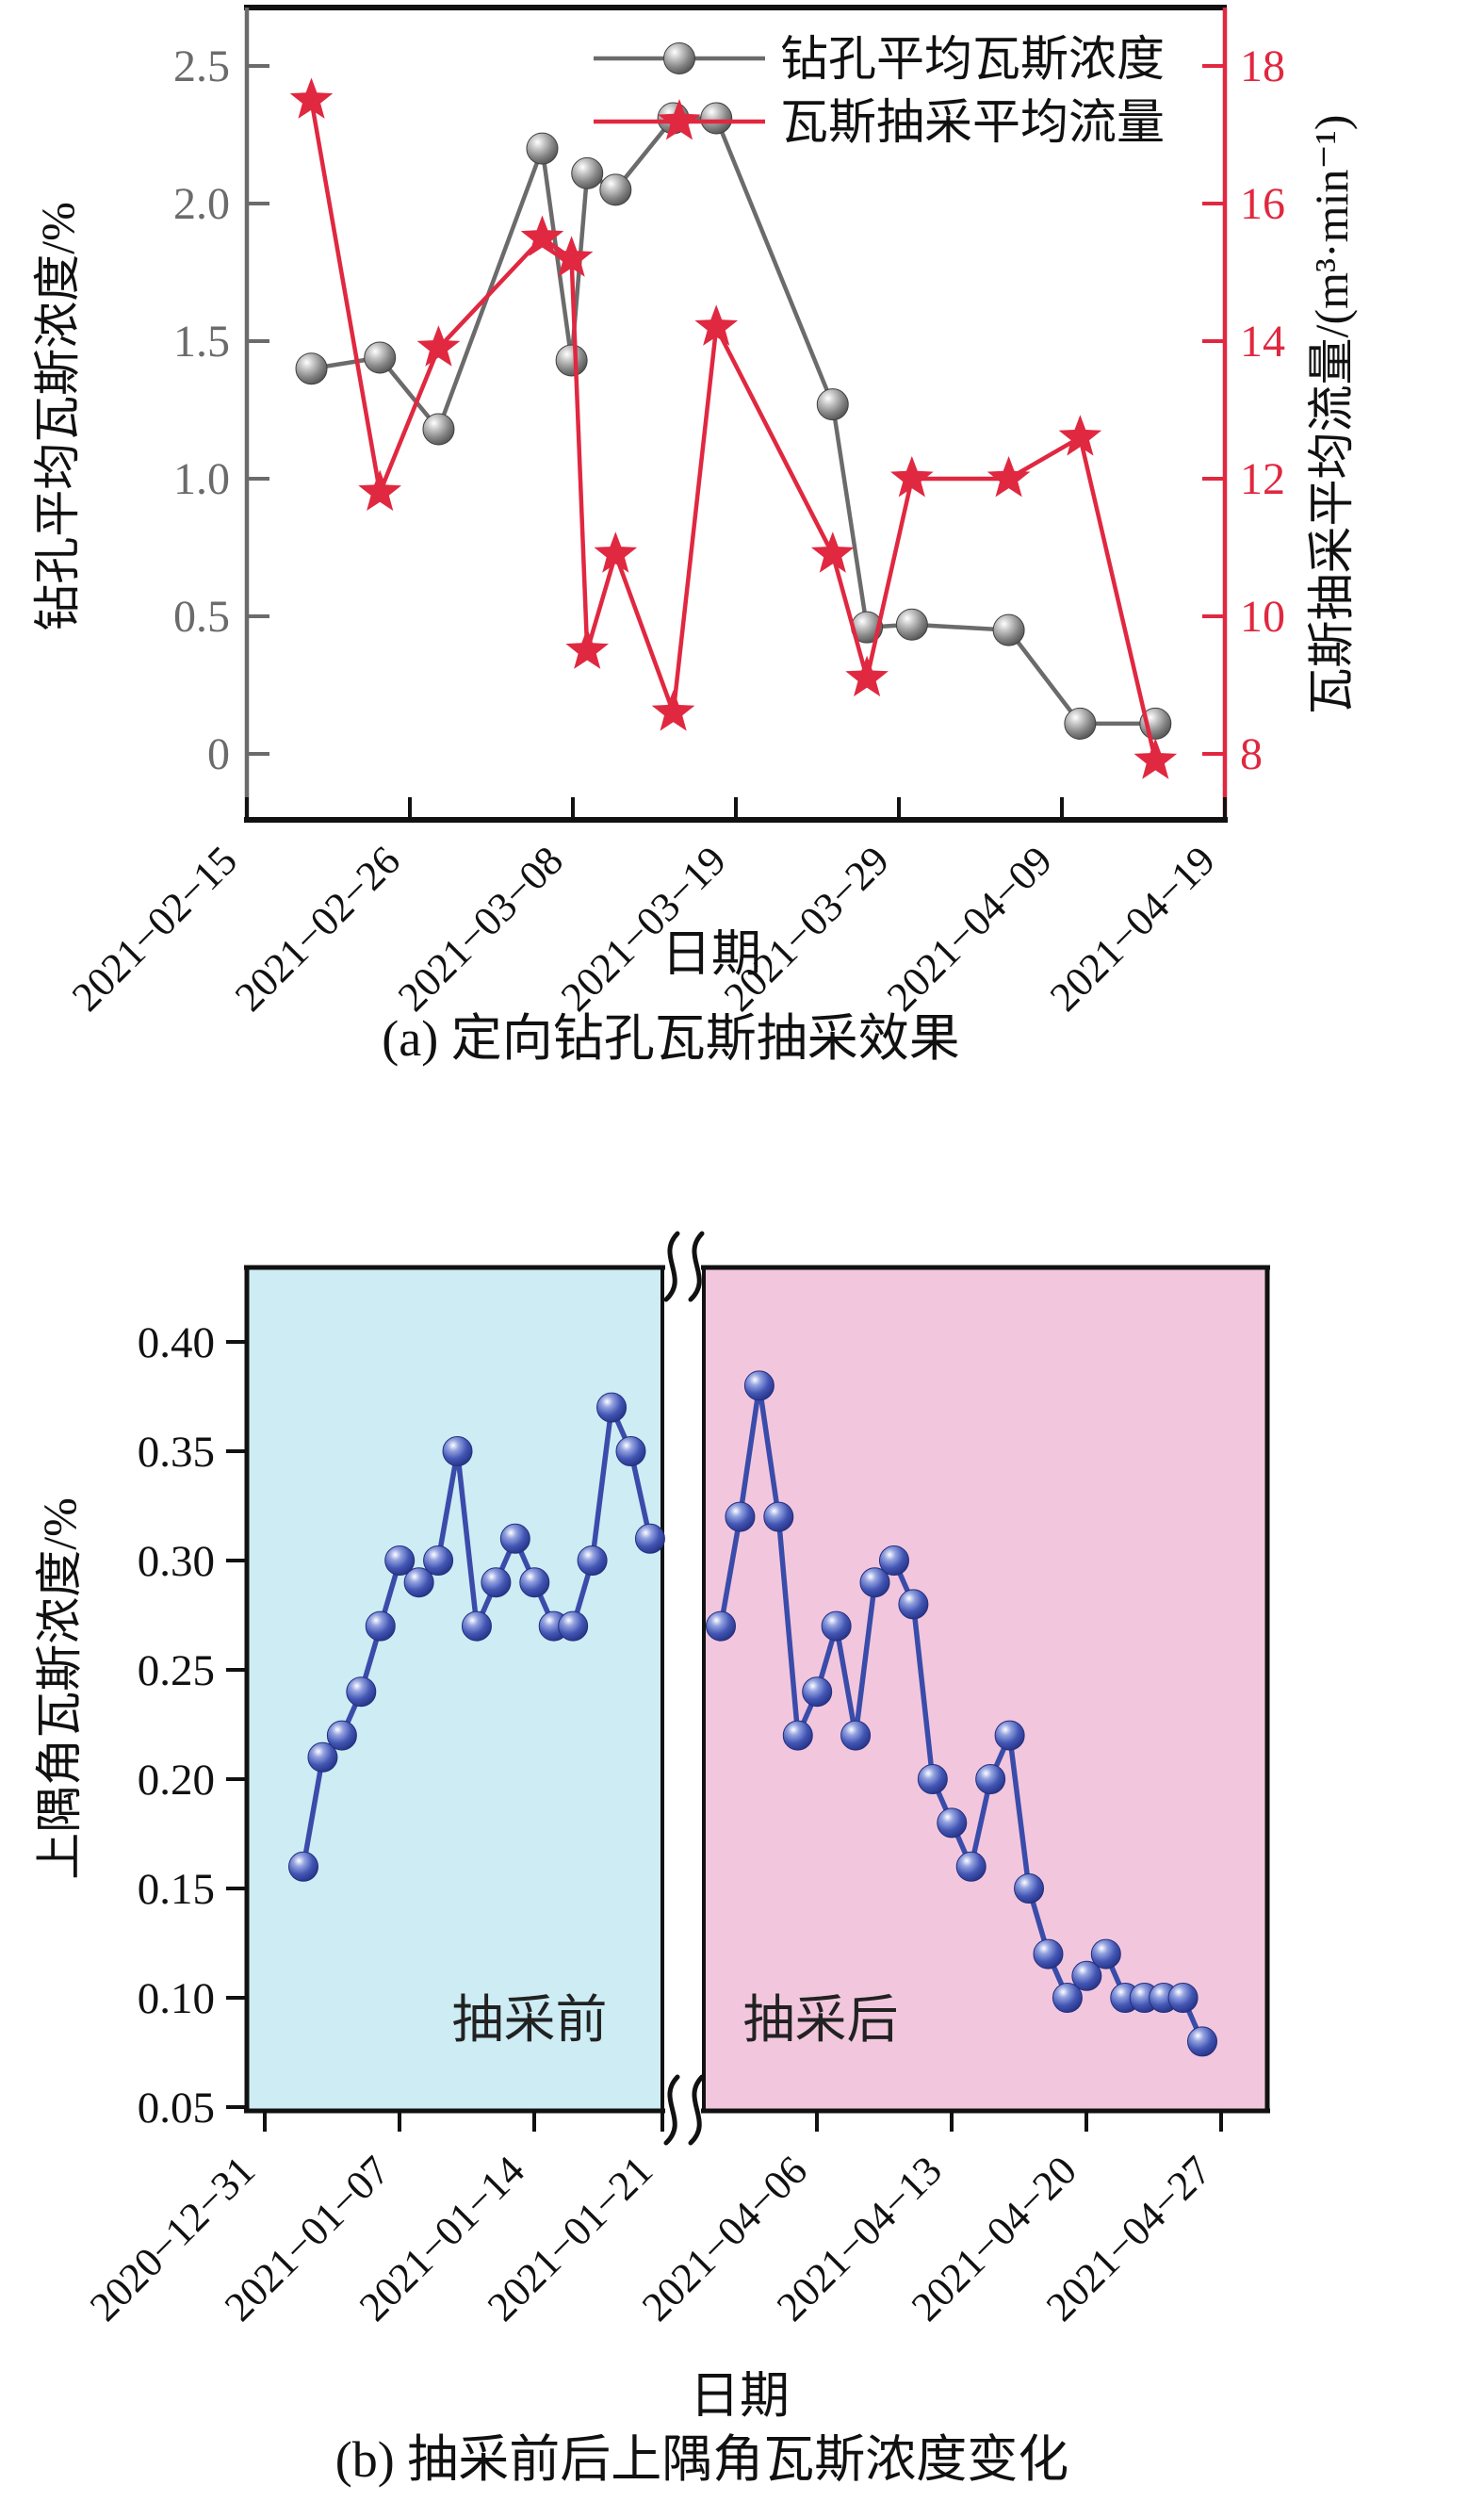 This screenshot has width=1484, height=2501. I want to click on a-legend-label-concentration: 钻孔平均瓦斯浓度, so click(972, 60).